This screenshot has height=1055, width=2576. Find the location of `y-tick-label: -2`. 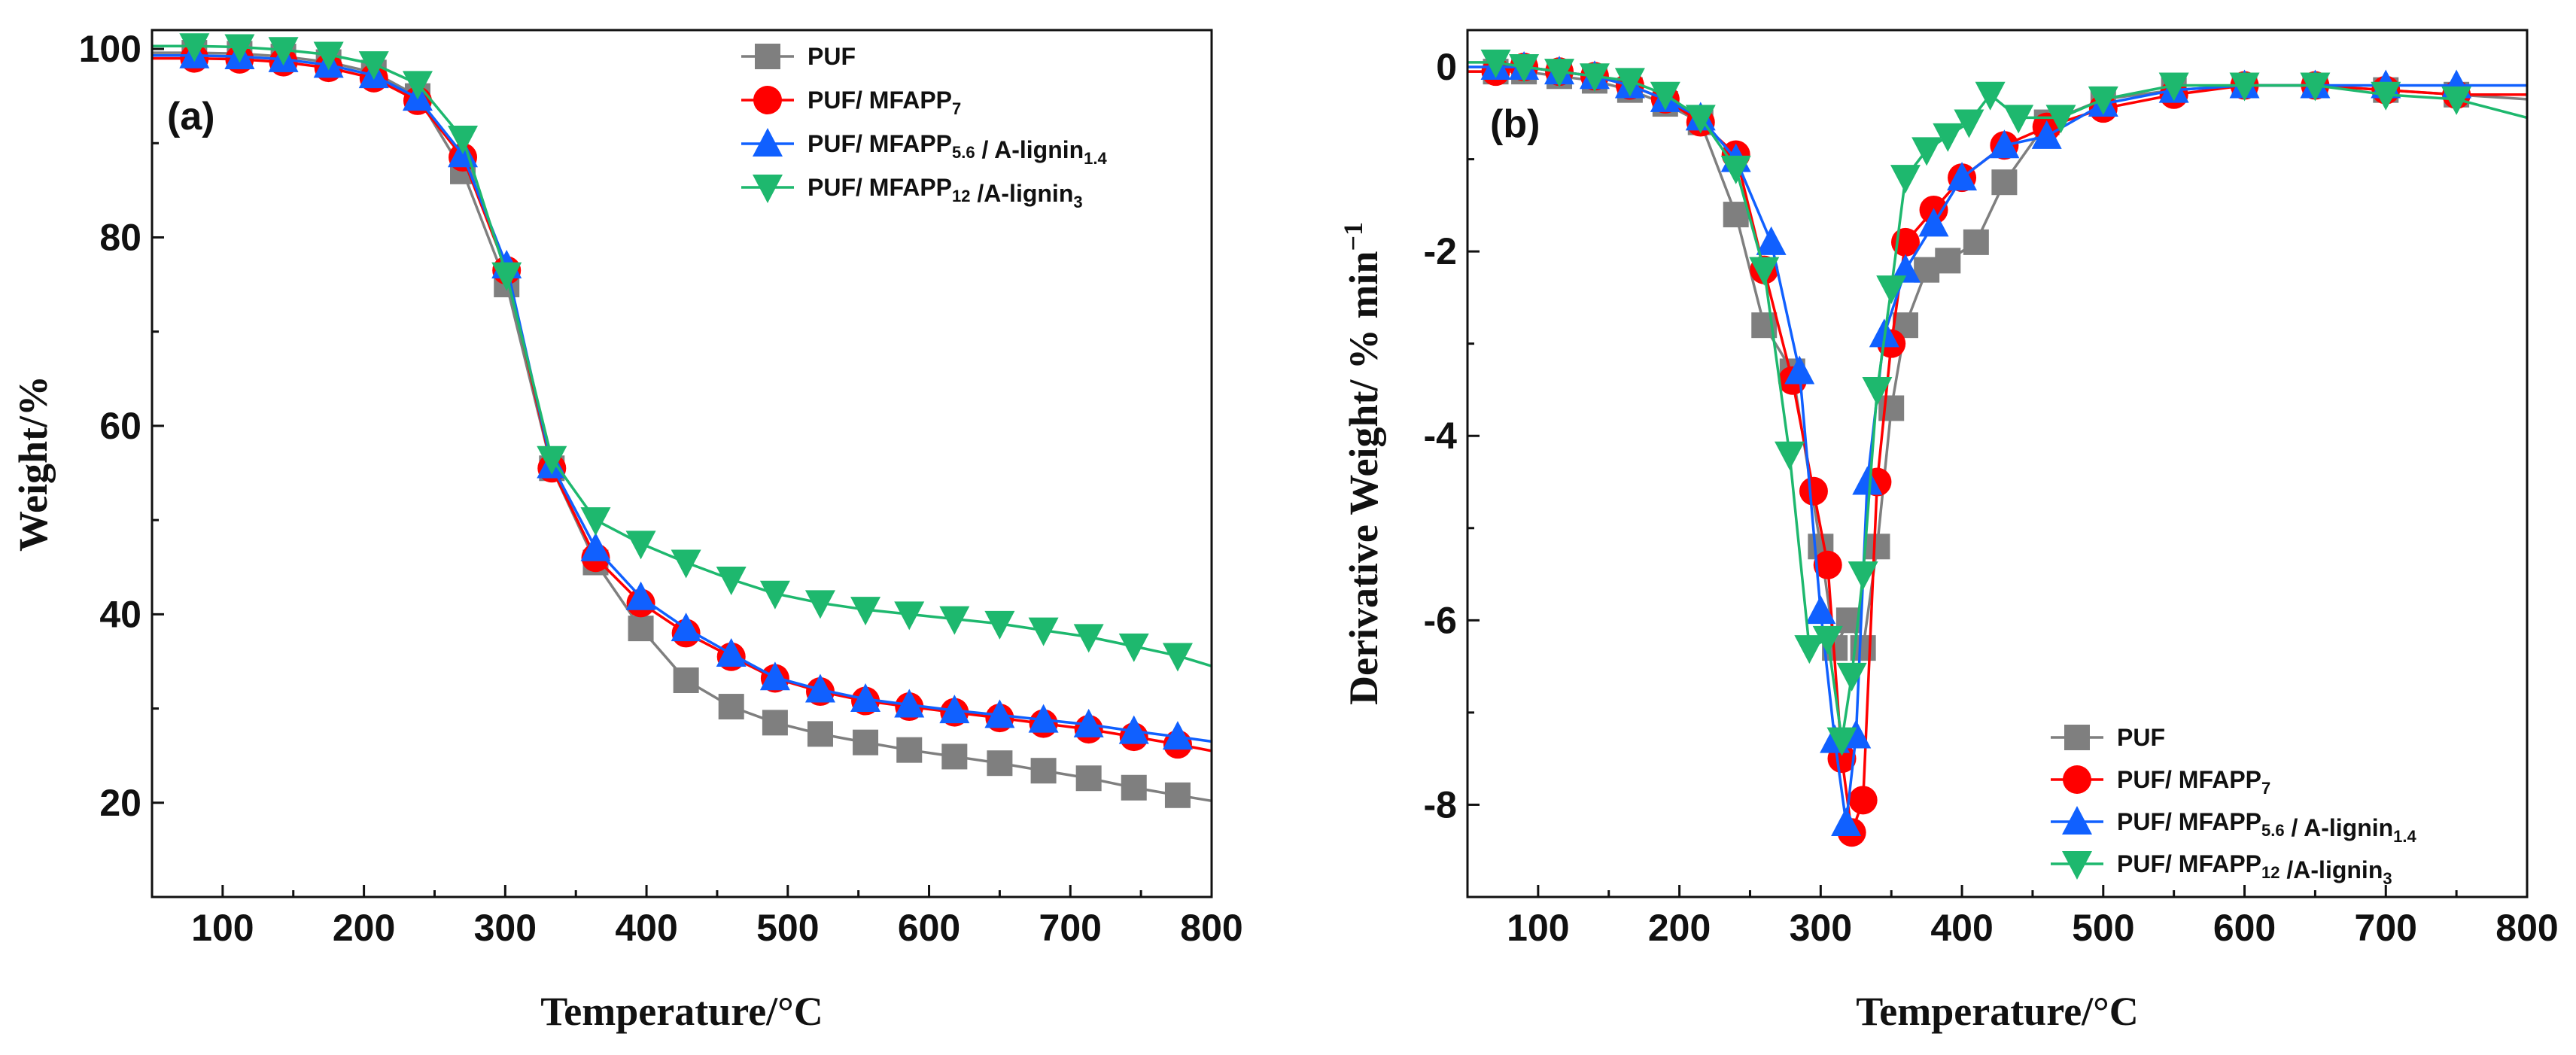

y-tick-label: -2 is located at coordinates (1440, 251).